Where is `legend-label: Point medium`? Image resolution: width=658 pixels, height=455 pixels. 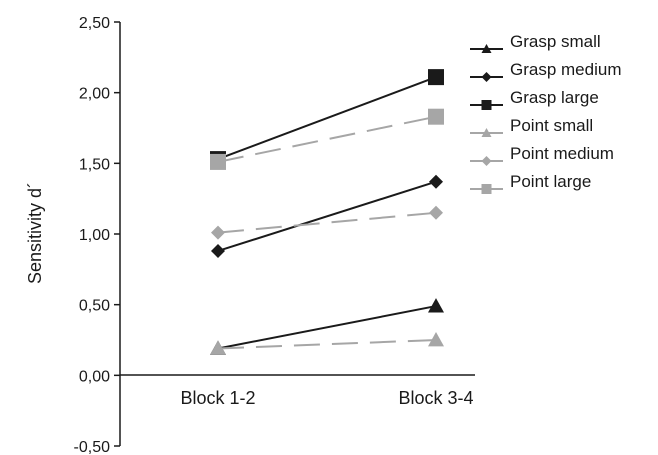 legend-label: Point medium is located at coordinates (562, 153).